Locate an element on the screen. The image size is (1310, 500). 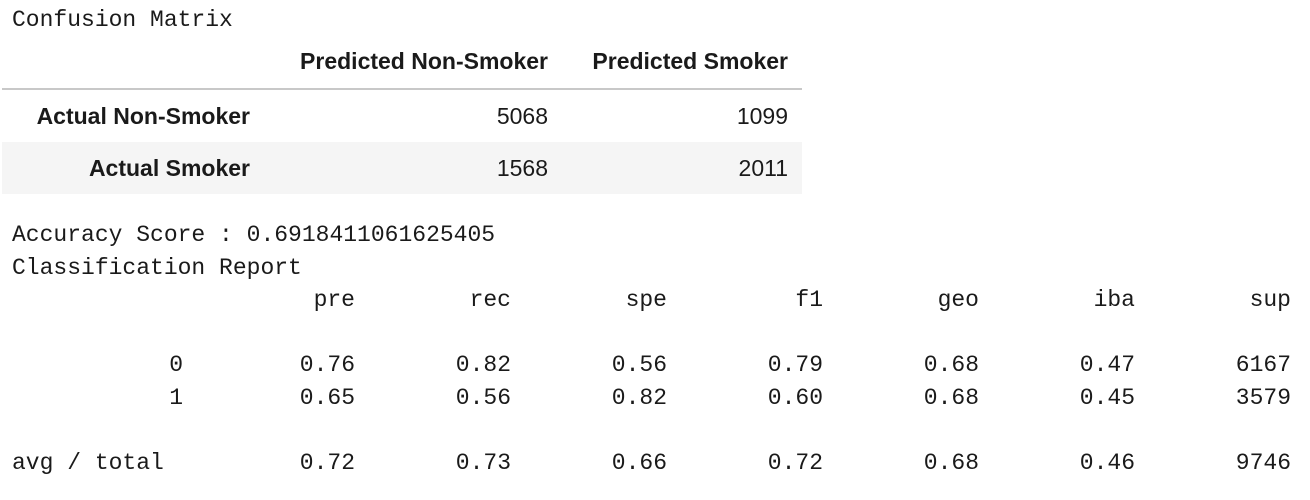
row-header-actual-smoker: Actual Smoker is located at coordinates (169, 168).